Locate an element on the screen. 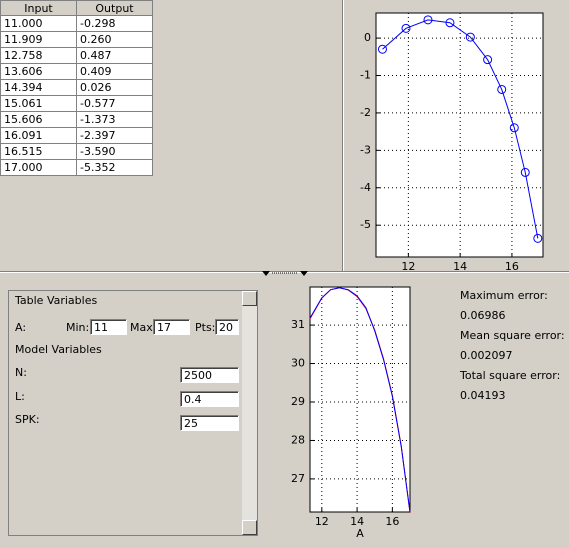 The image size is (569, 548). table-cell: -5.352 is located at coordinates (114, 167).